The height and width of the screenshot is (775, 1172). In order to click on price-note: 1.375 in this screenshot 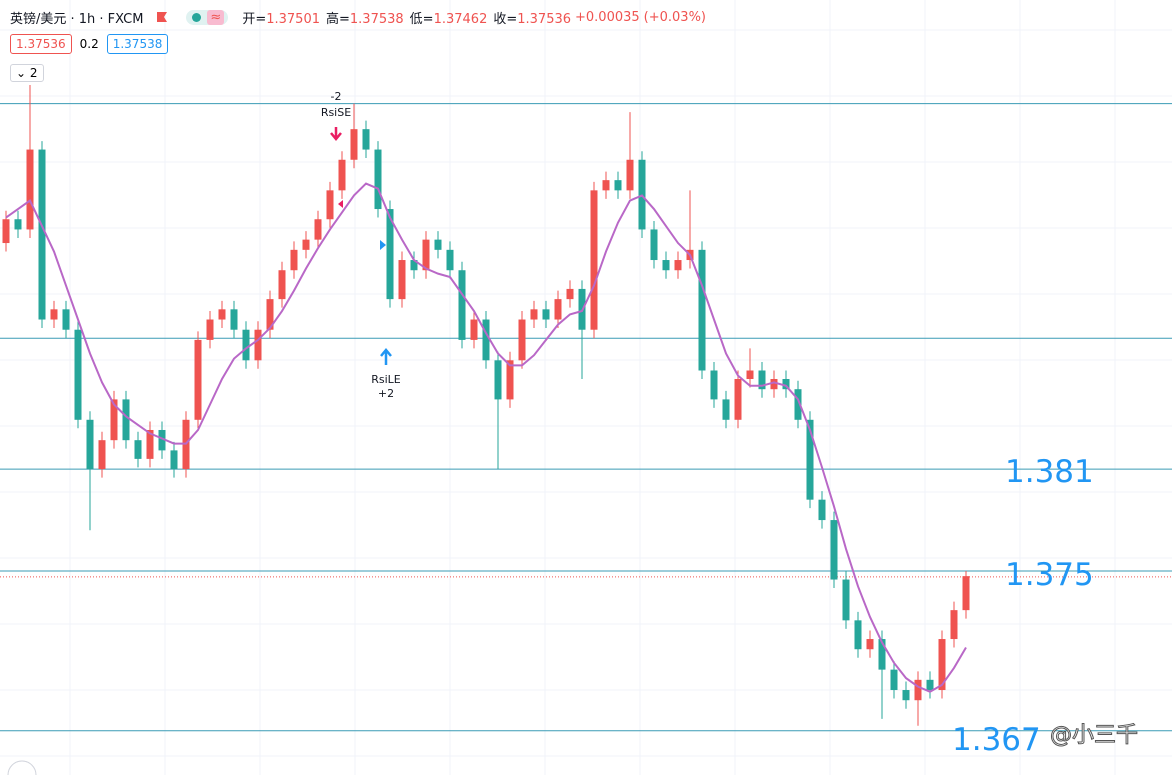, I will do `click(1049, 575)`.